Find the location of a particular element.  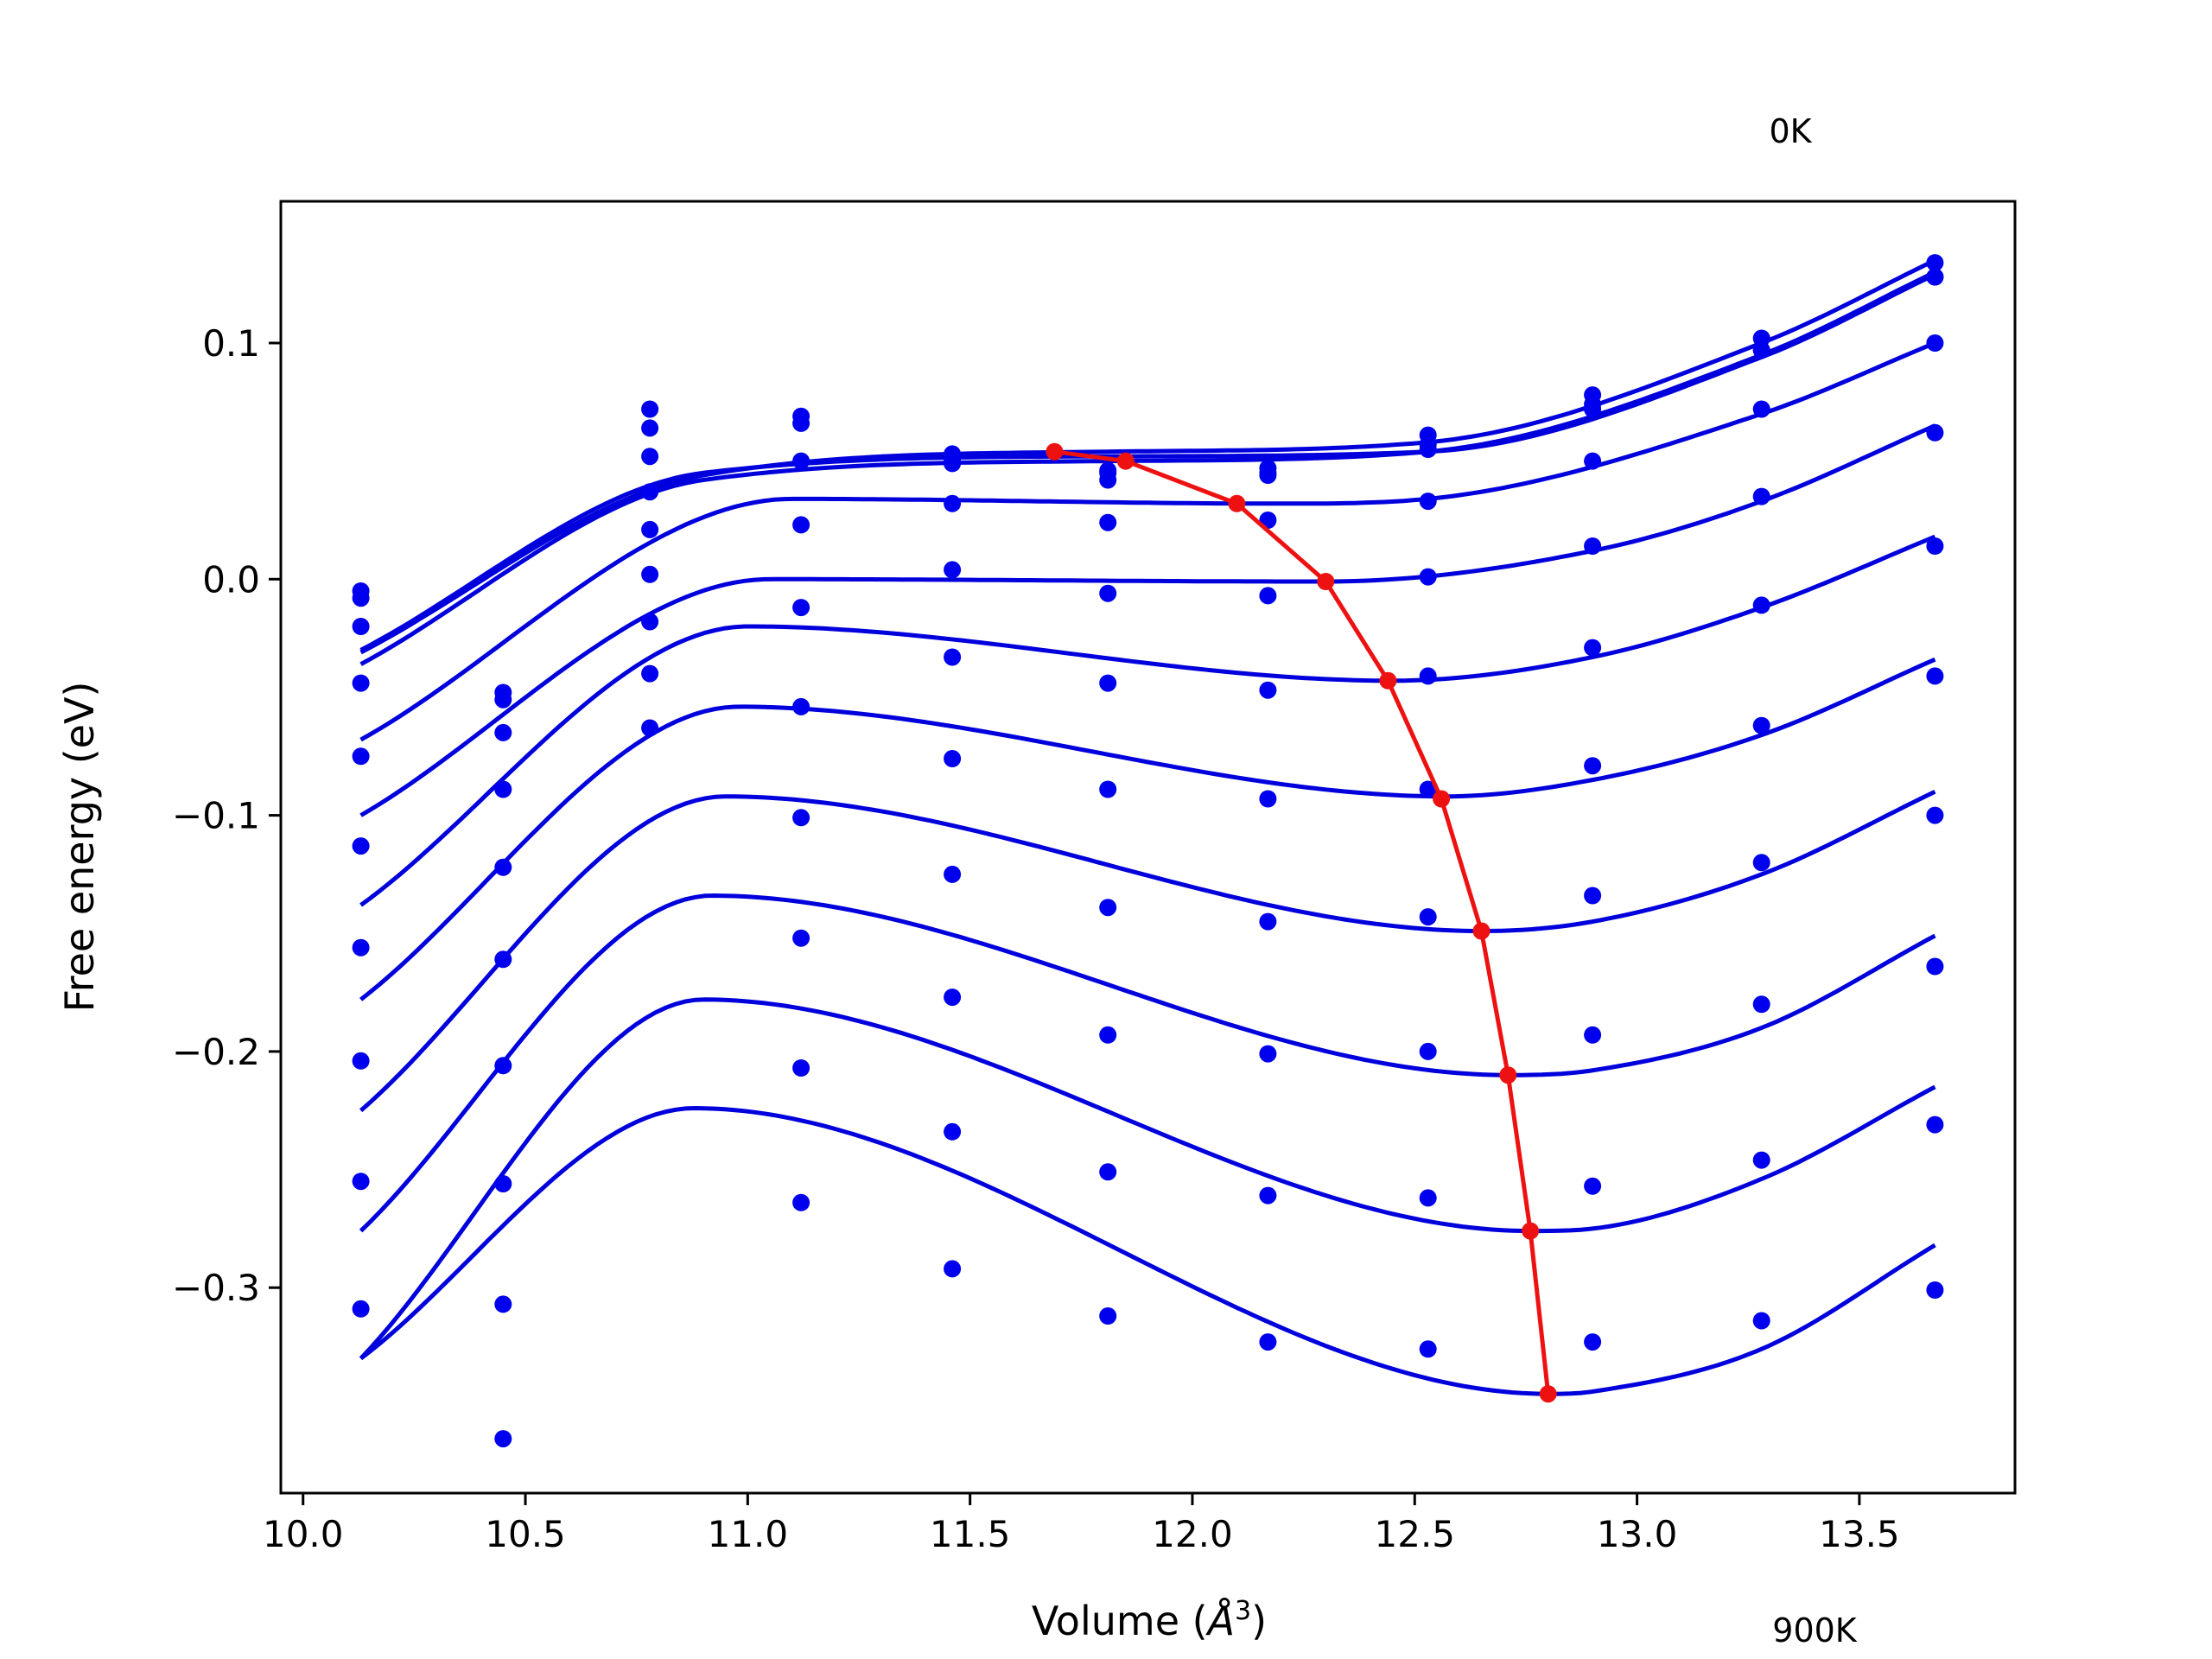

x-tick-label: 13.5 is located at coordinates (1859, 1534).